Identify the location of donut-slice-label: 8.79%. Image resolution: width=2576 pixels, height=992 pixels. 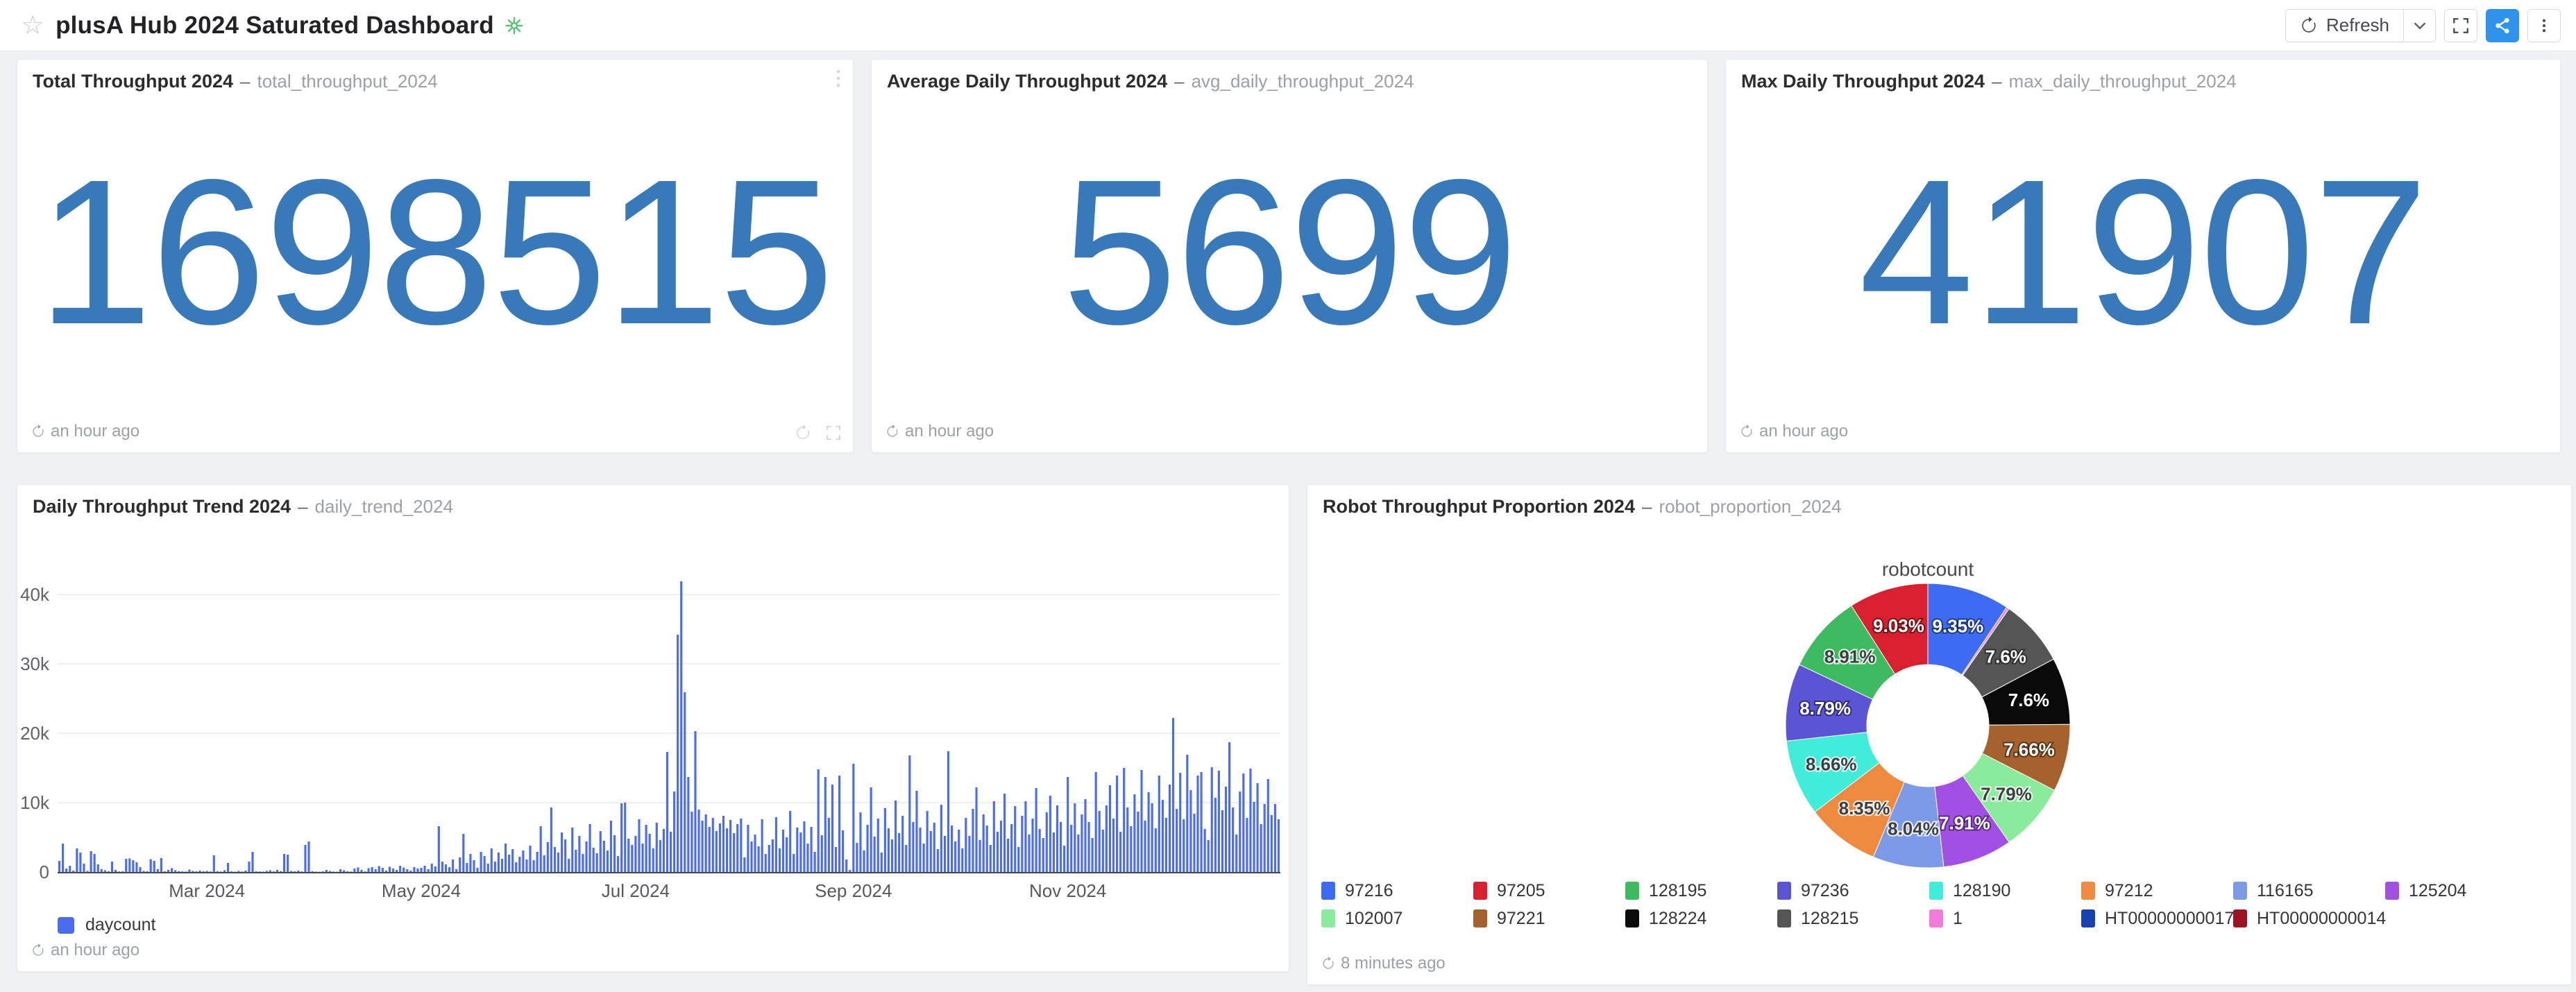
(1825, 708).